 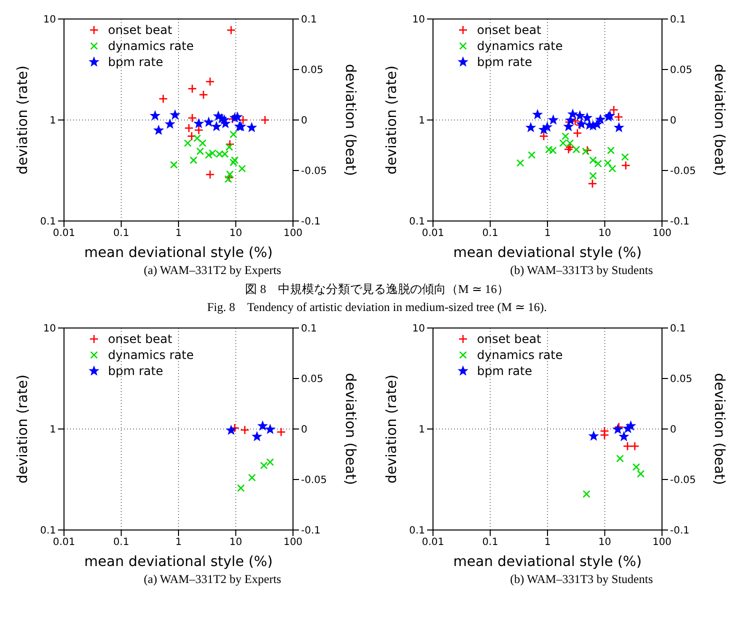 I want to click on caption: Fig. 8 Tendency of artistic deviation in medium-sized tree (M ≃ 16)., so click(x=377, y=307).